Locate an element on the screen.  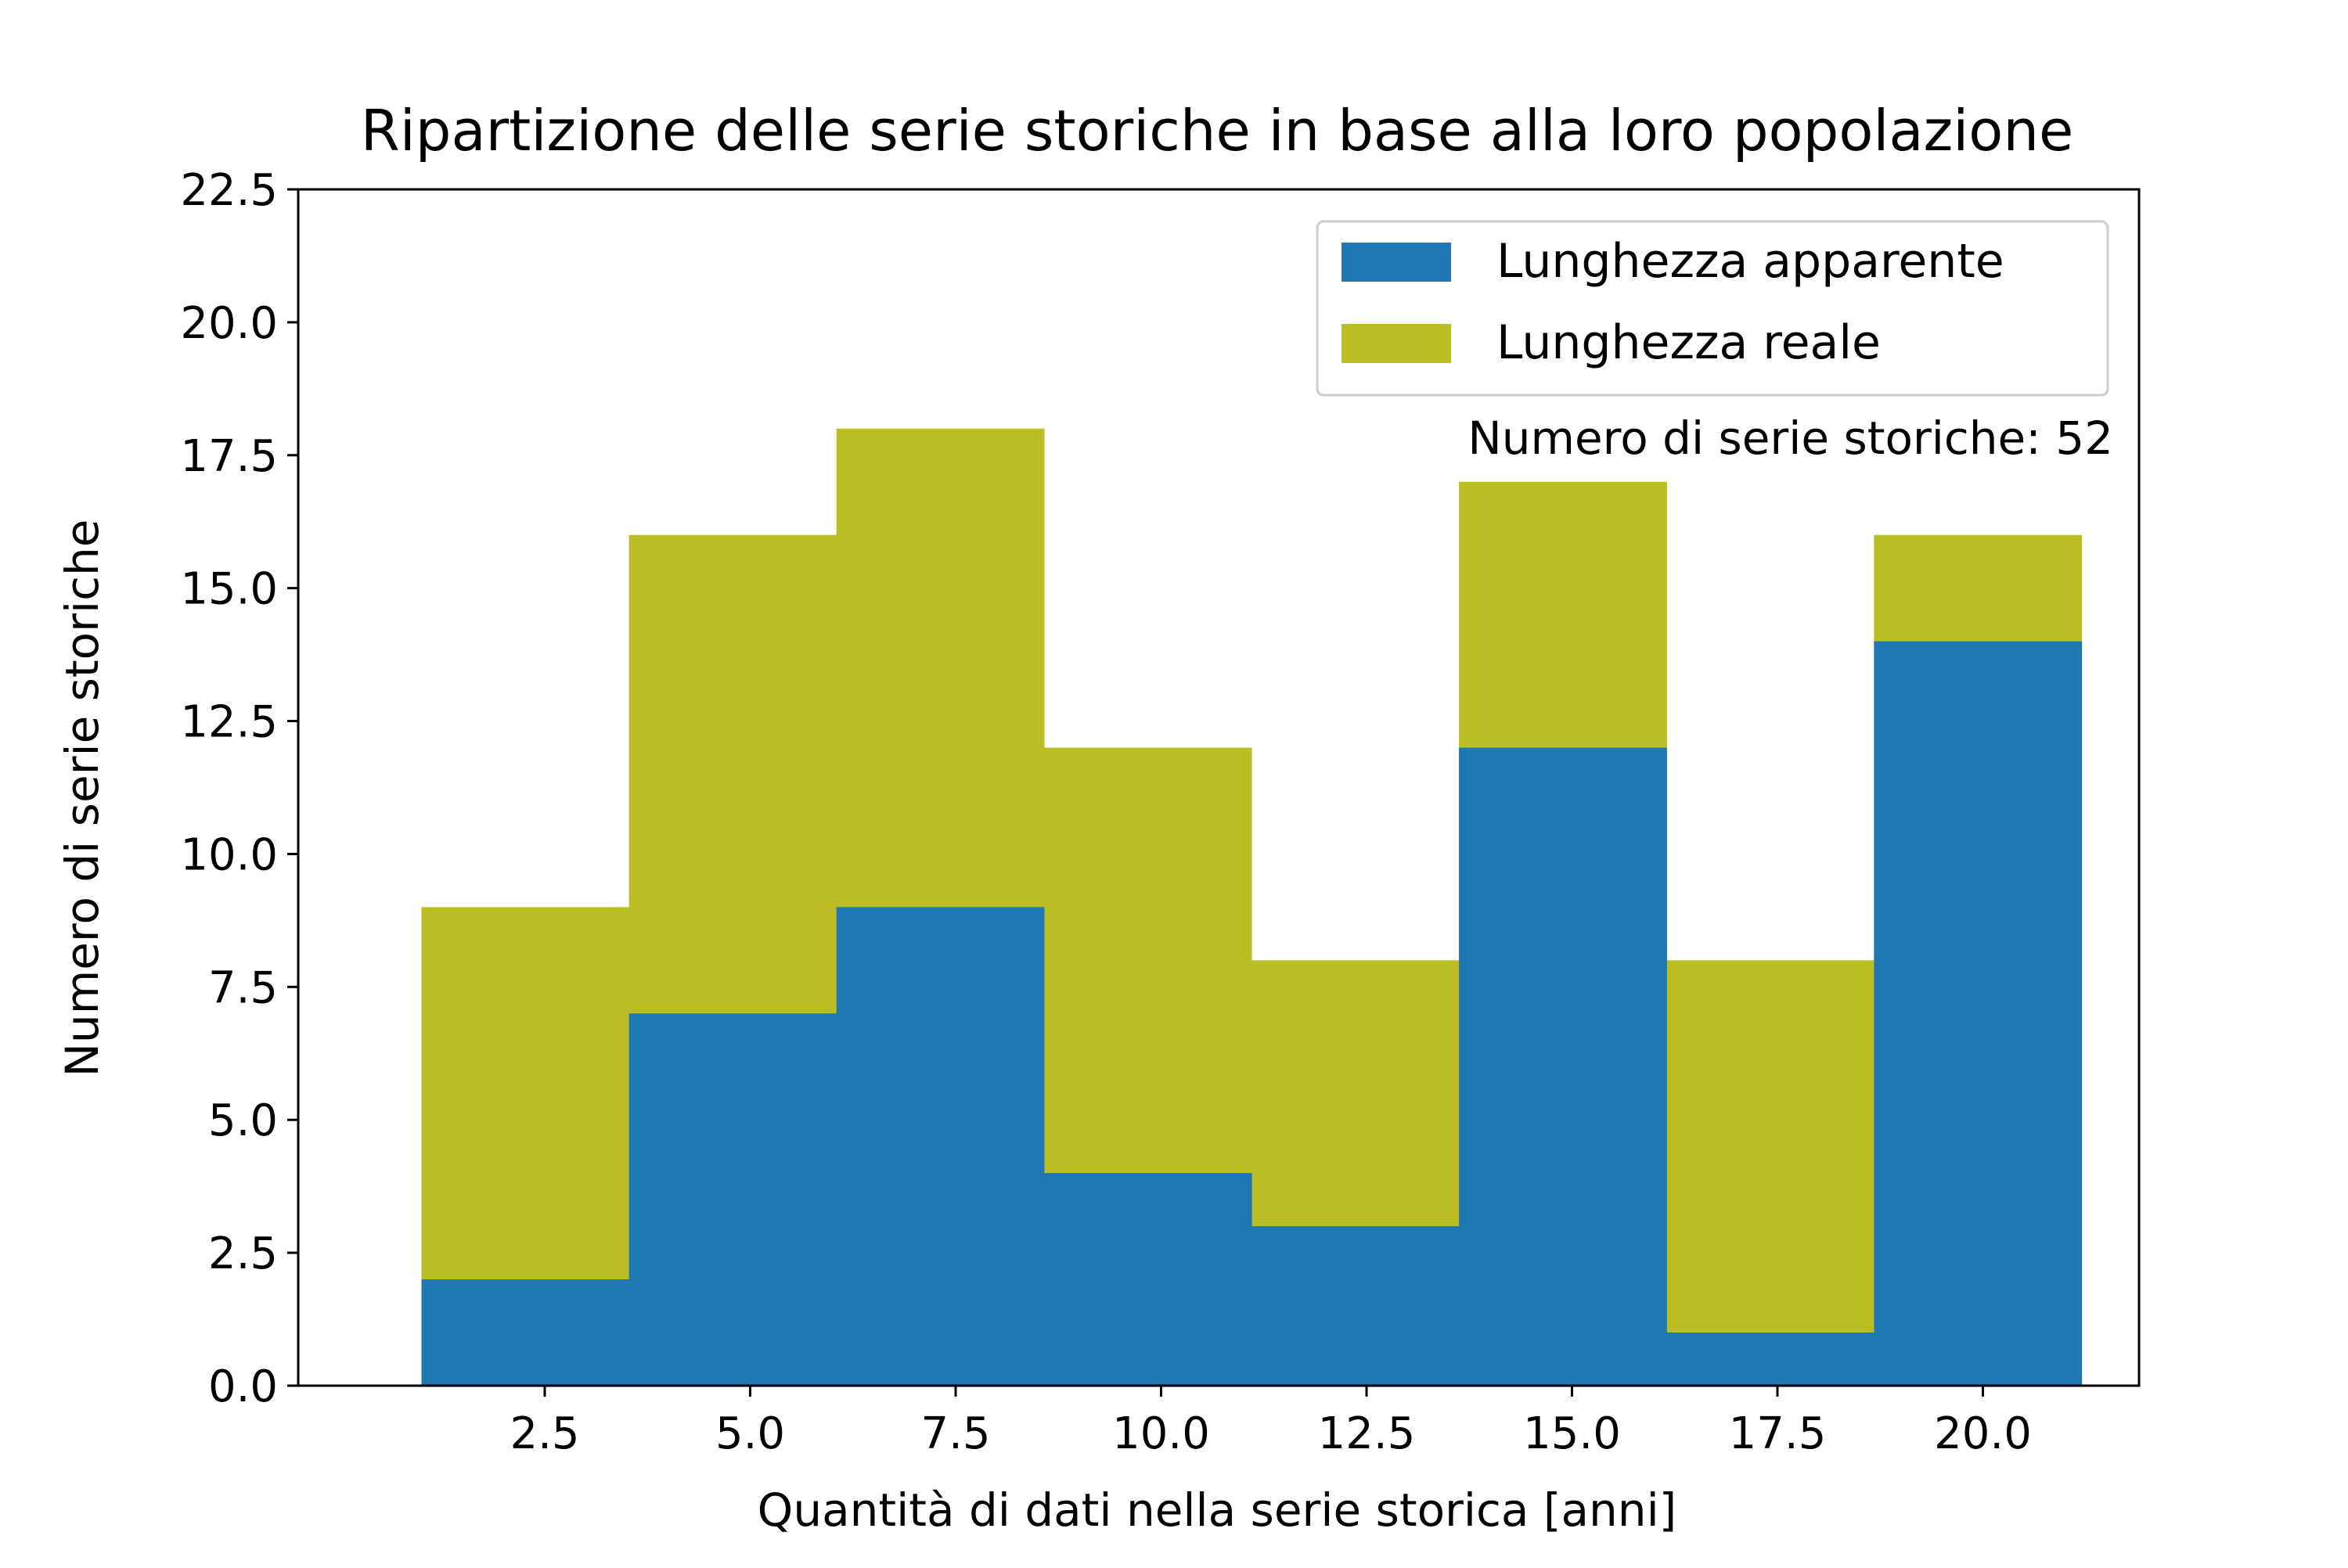
y-tick-label: 12.5 is located at coordinates (229, 722).